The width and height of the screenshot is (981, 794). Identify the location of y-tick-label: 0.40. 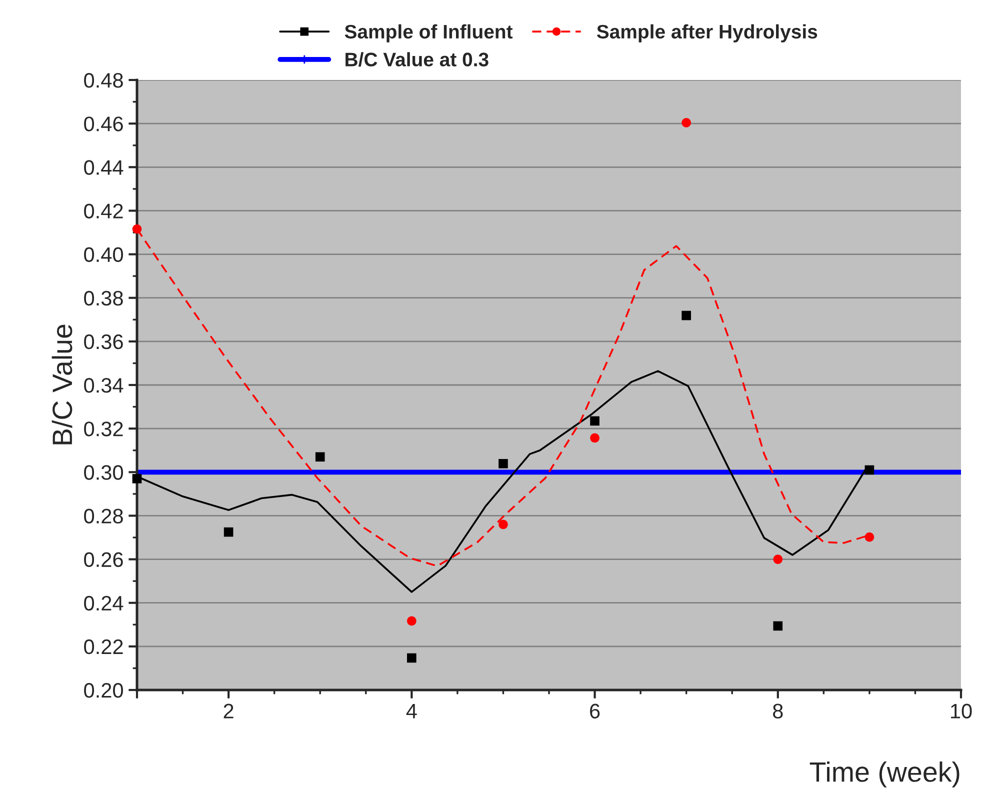
(103, 254).